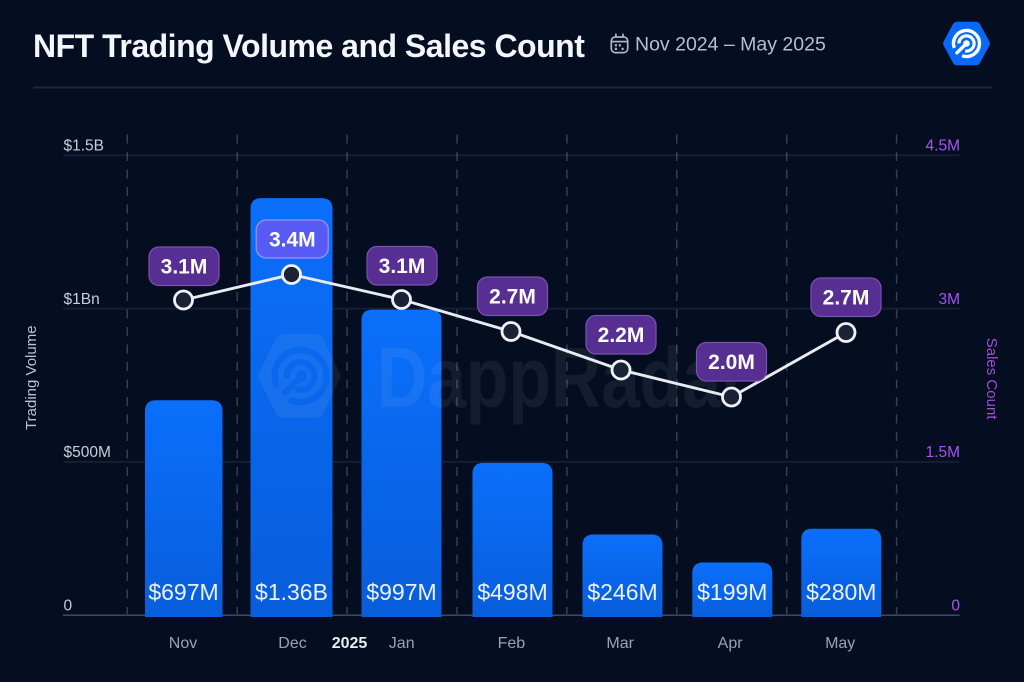  What do you see at coordinates (82, 299) in the screenshot?
I see `svg-text: $1Bn` at bounding box center [82, 299].